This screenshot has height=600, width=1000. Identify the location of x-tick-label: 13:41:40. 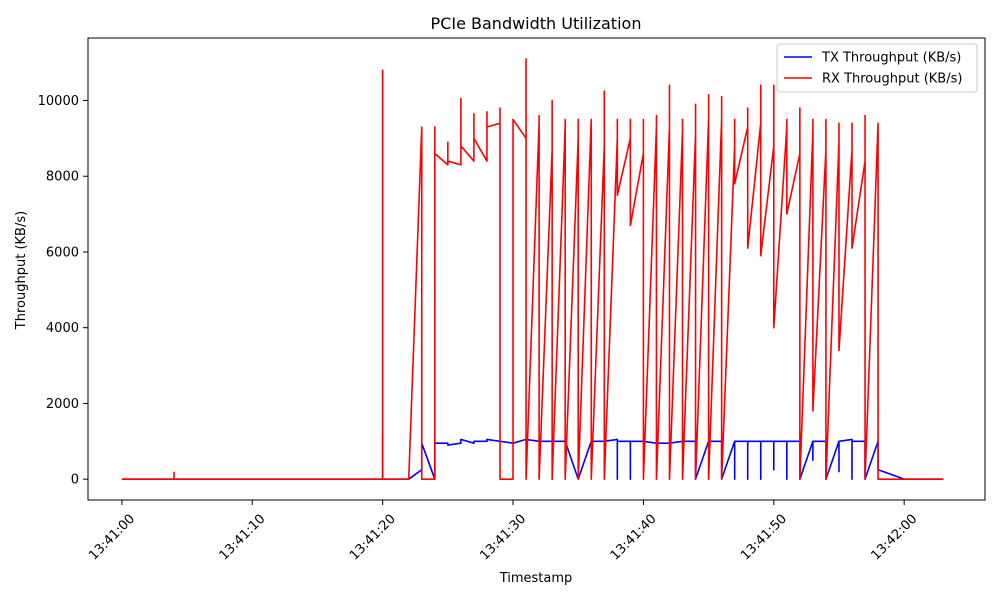
(634, 538).